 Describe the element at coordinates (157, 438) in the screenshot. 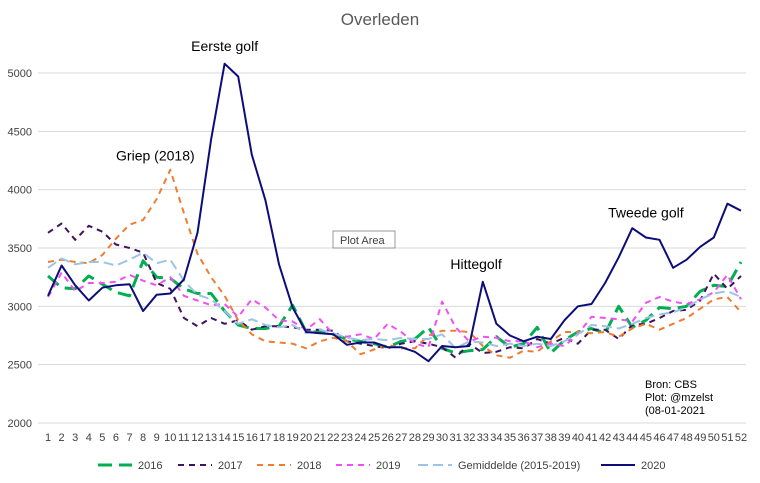

I see `x-tick-label: 9` at that location.